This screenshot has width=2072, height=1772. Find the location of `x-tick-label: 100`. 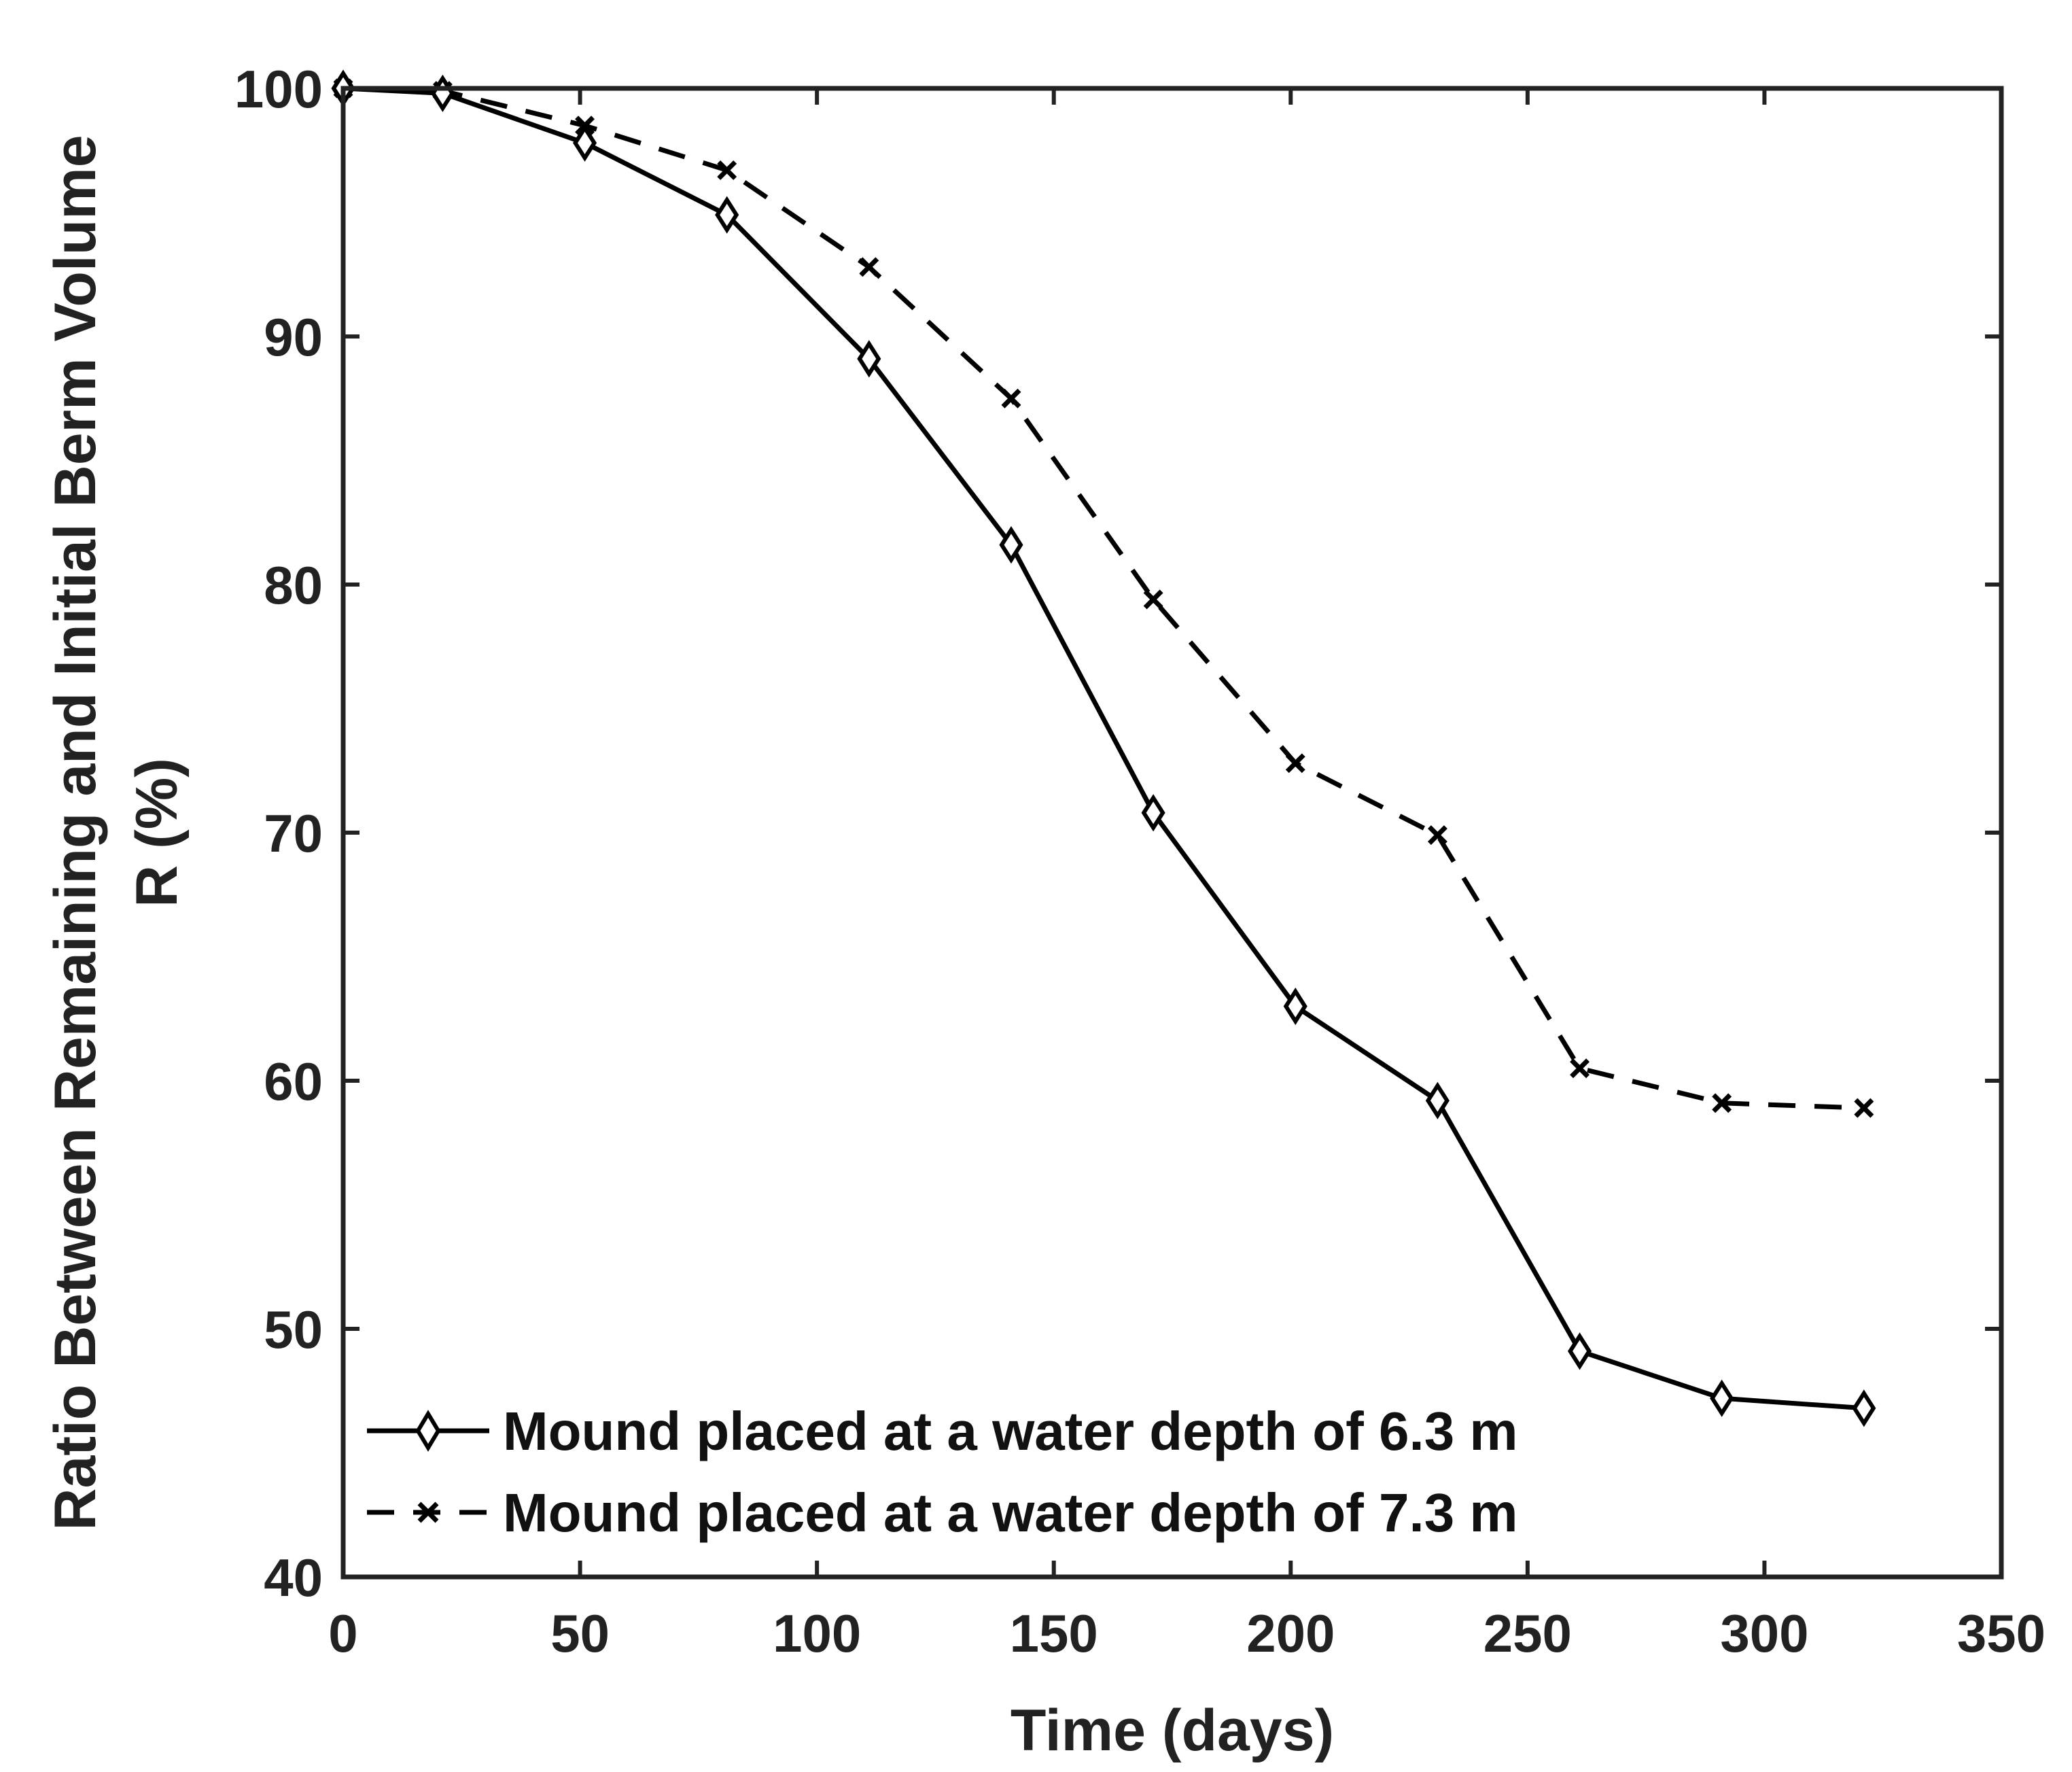

x-tick-label: 100 is located at coordinates (817, 1633).